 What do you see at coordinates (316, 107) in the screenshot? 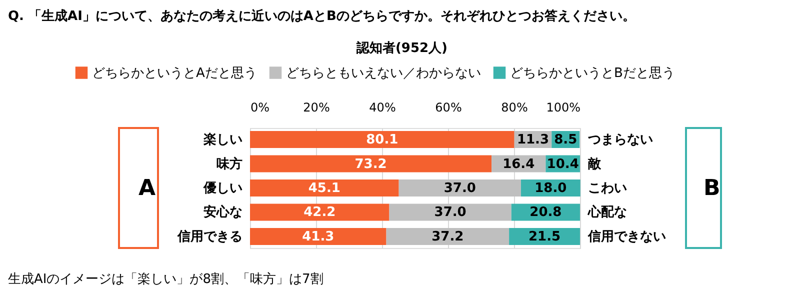
I see `x-tick-label: 20%` at bounding box center [316, 107].